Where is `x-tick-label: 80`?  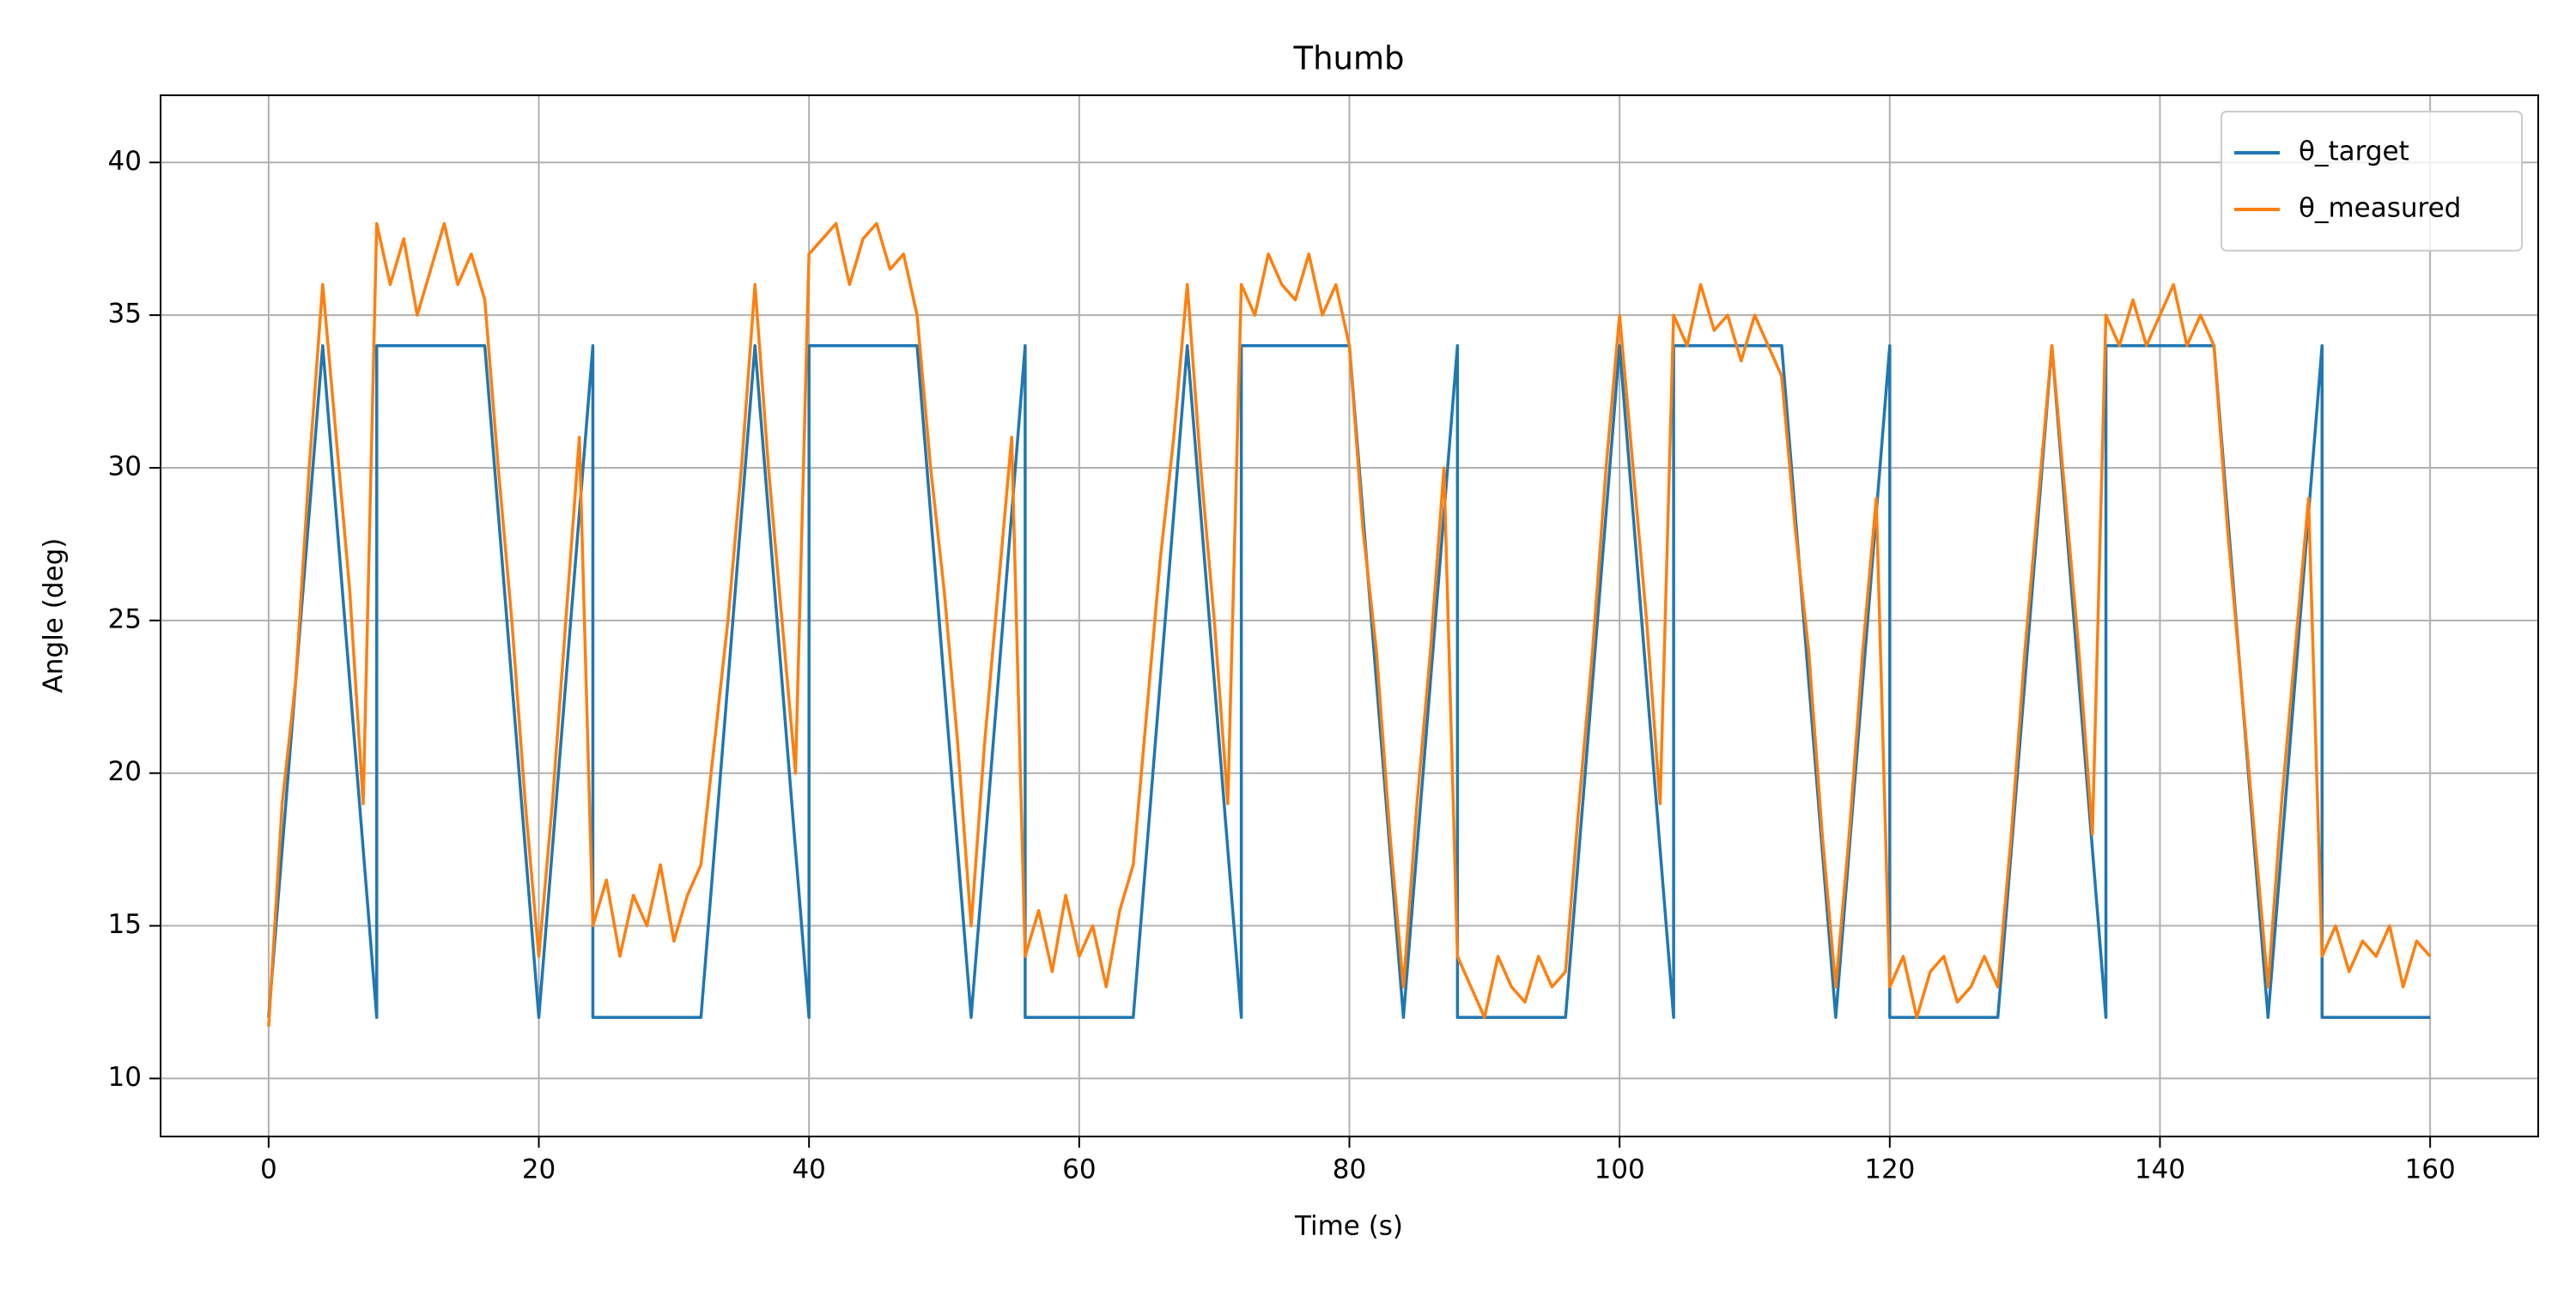 x-tick-label: 80 is located at coordinates (1349, 1170).